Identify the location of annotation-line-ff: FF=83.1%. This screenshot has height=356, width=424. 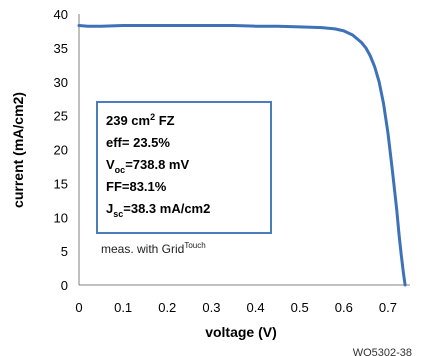
(136, 186).